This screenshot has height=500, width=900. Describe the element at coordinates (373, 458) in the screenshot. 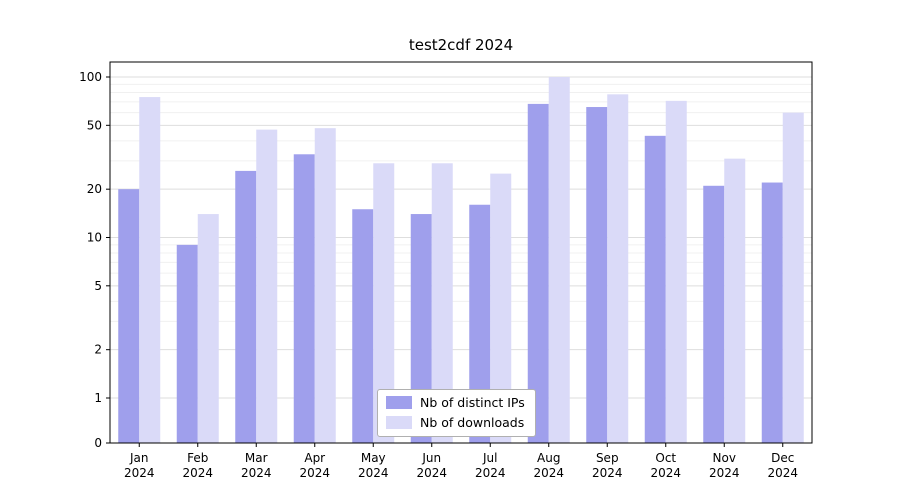

I see `x-tick-label-month: May` at that location.